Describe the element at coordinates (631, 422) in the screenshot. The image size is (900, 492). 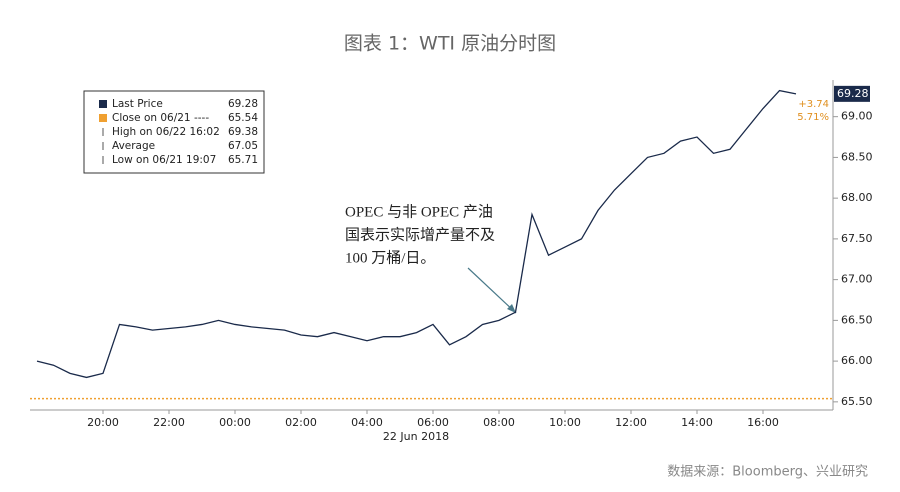
I see `x-tick-label: 12:00` at that location.